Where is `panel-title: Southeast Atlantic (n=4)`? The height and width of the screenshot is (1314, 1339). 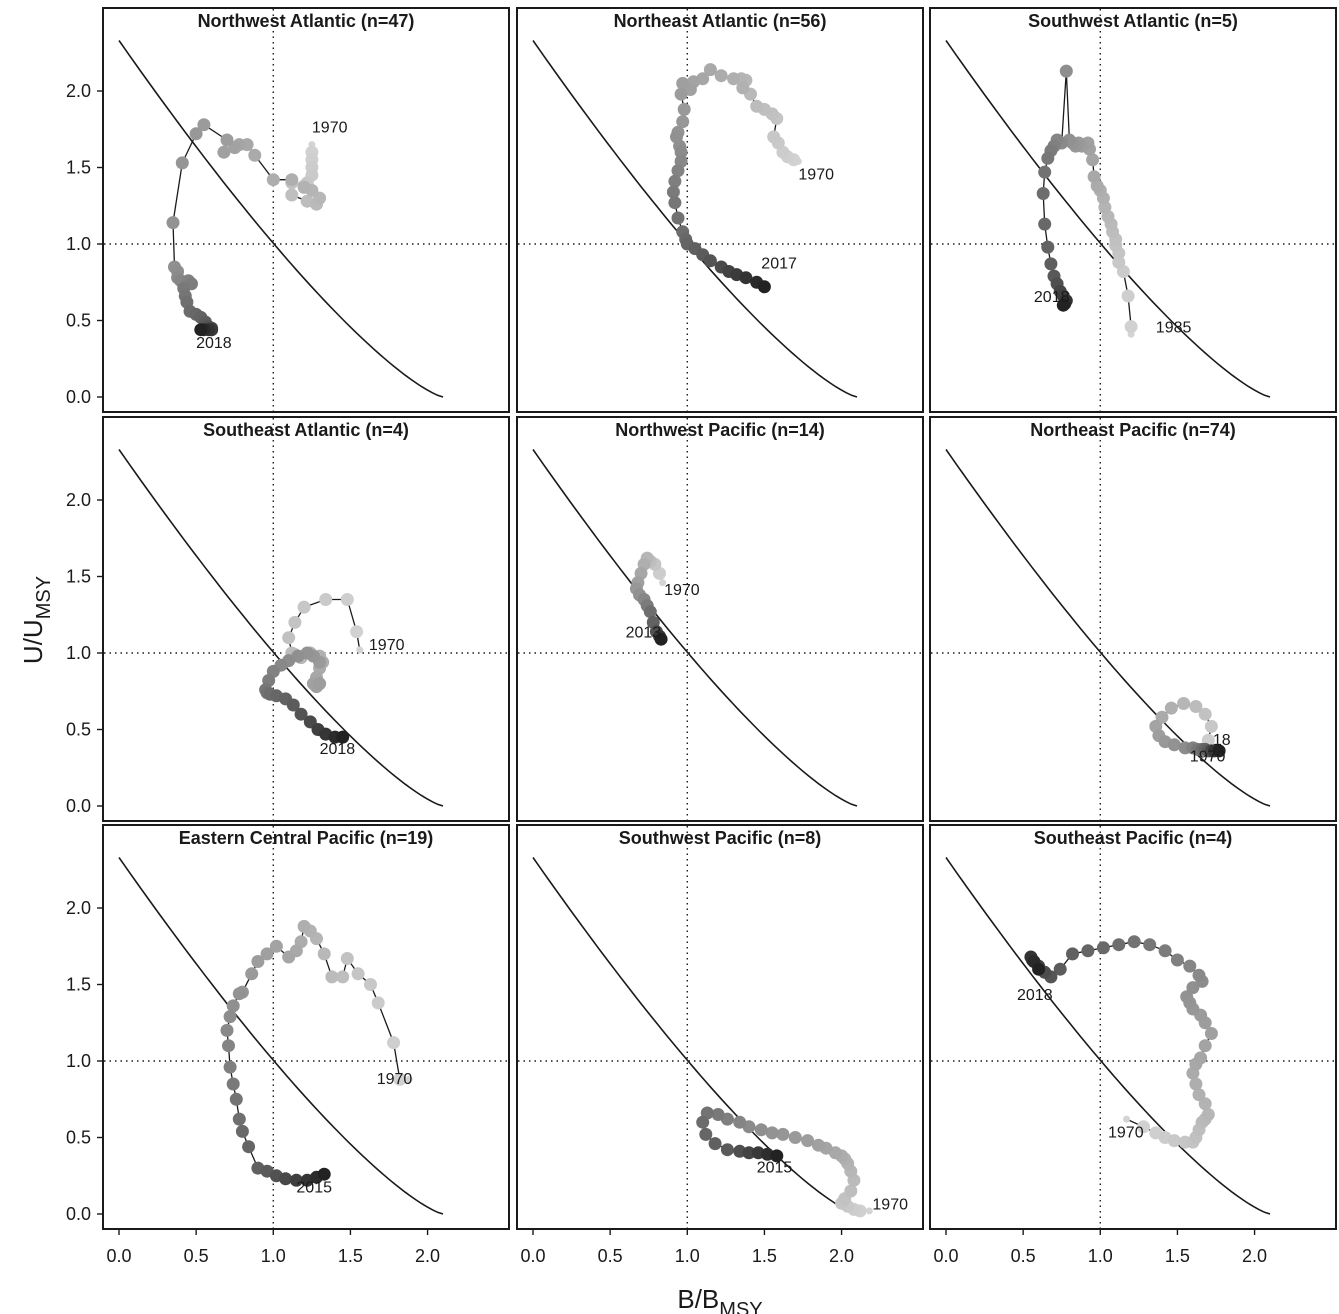 panel-title: Southeast Atlantic (n=4) is located at coordinates (306, 430).